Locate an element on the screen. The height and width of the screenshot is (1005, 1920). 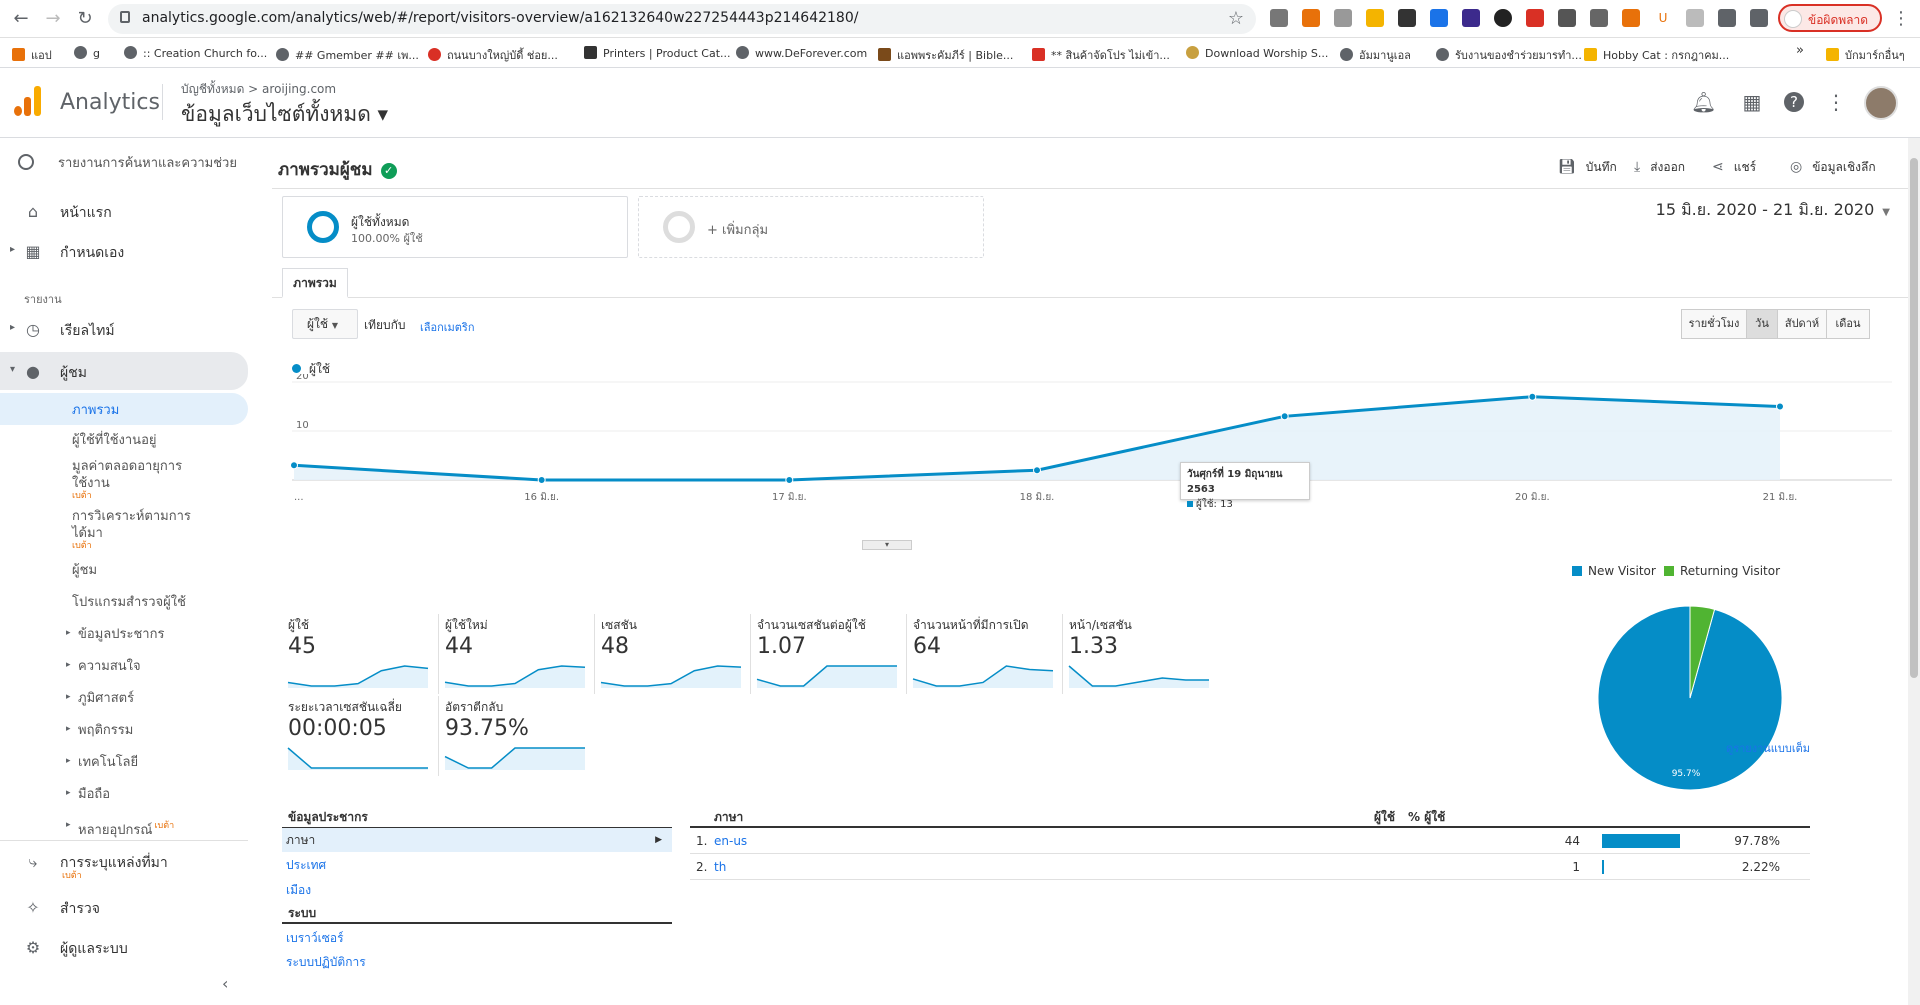
star-extension-icon is located at coordinates (1311, 18).